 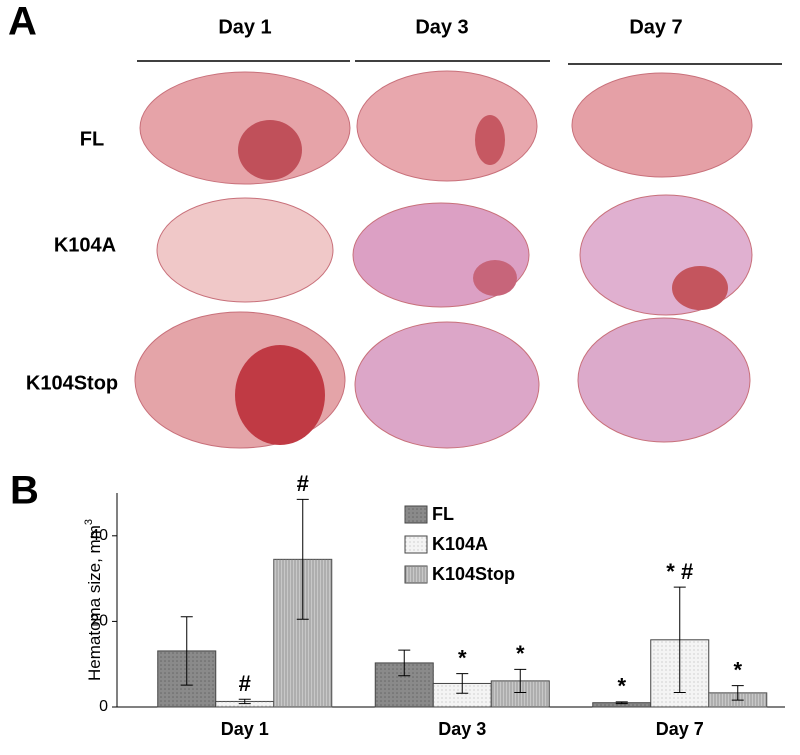 I want to click on row-label: K104Stop, so click(x=72, y=383).